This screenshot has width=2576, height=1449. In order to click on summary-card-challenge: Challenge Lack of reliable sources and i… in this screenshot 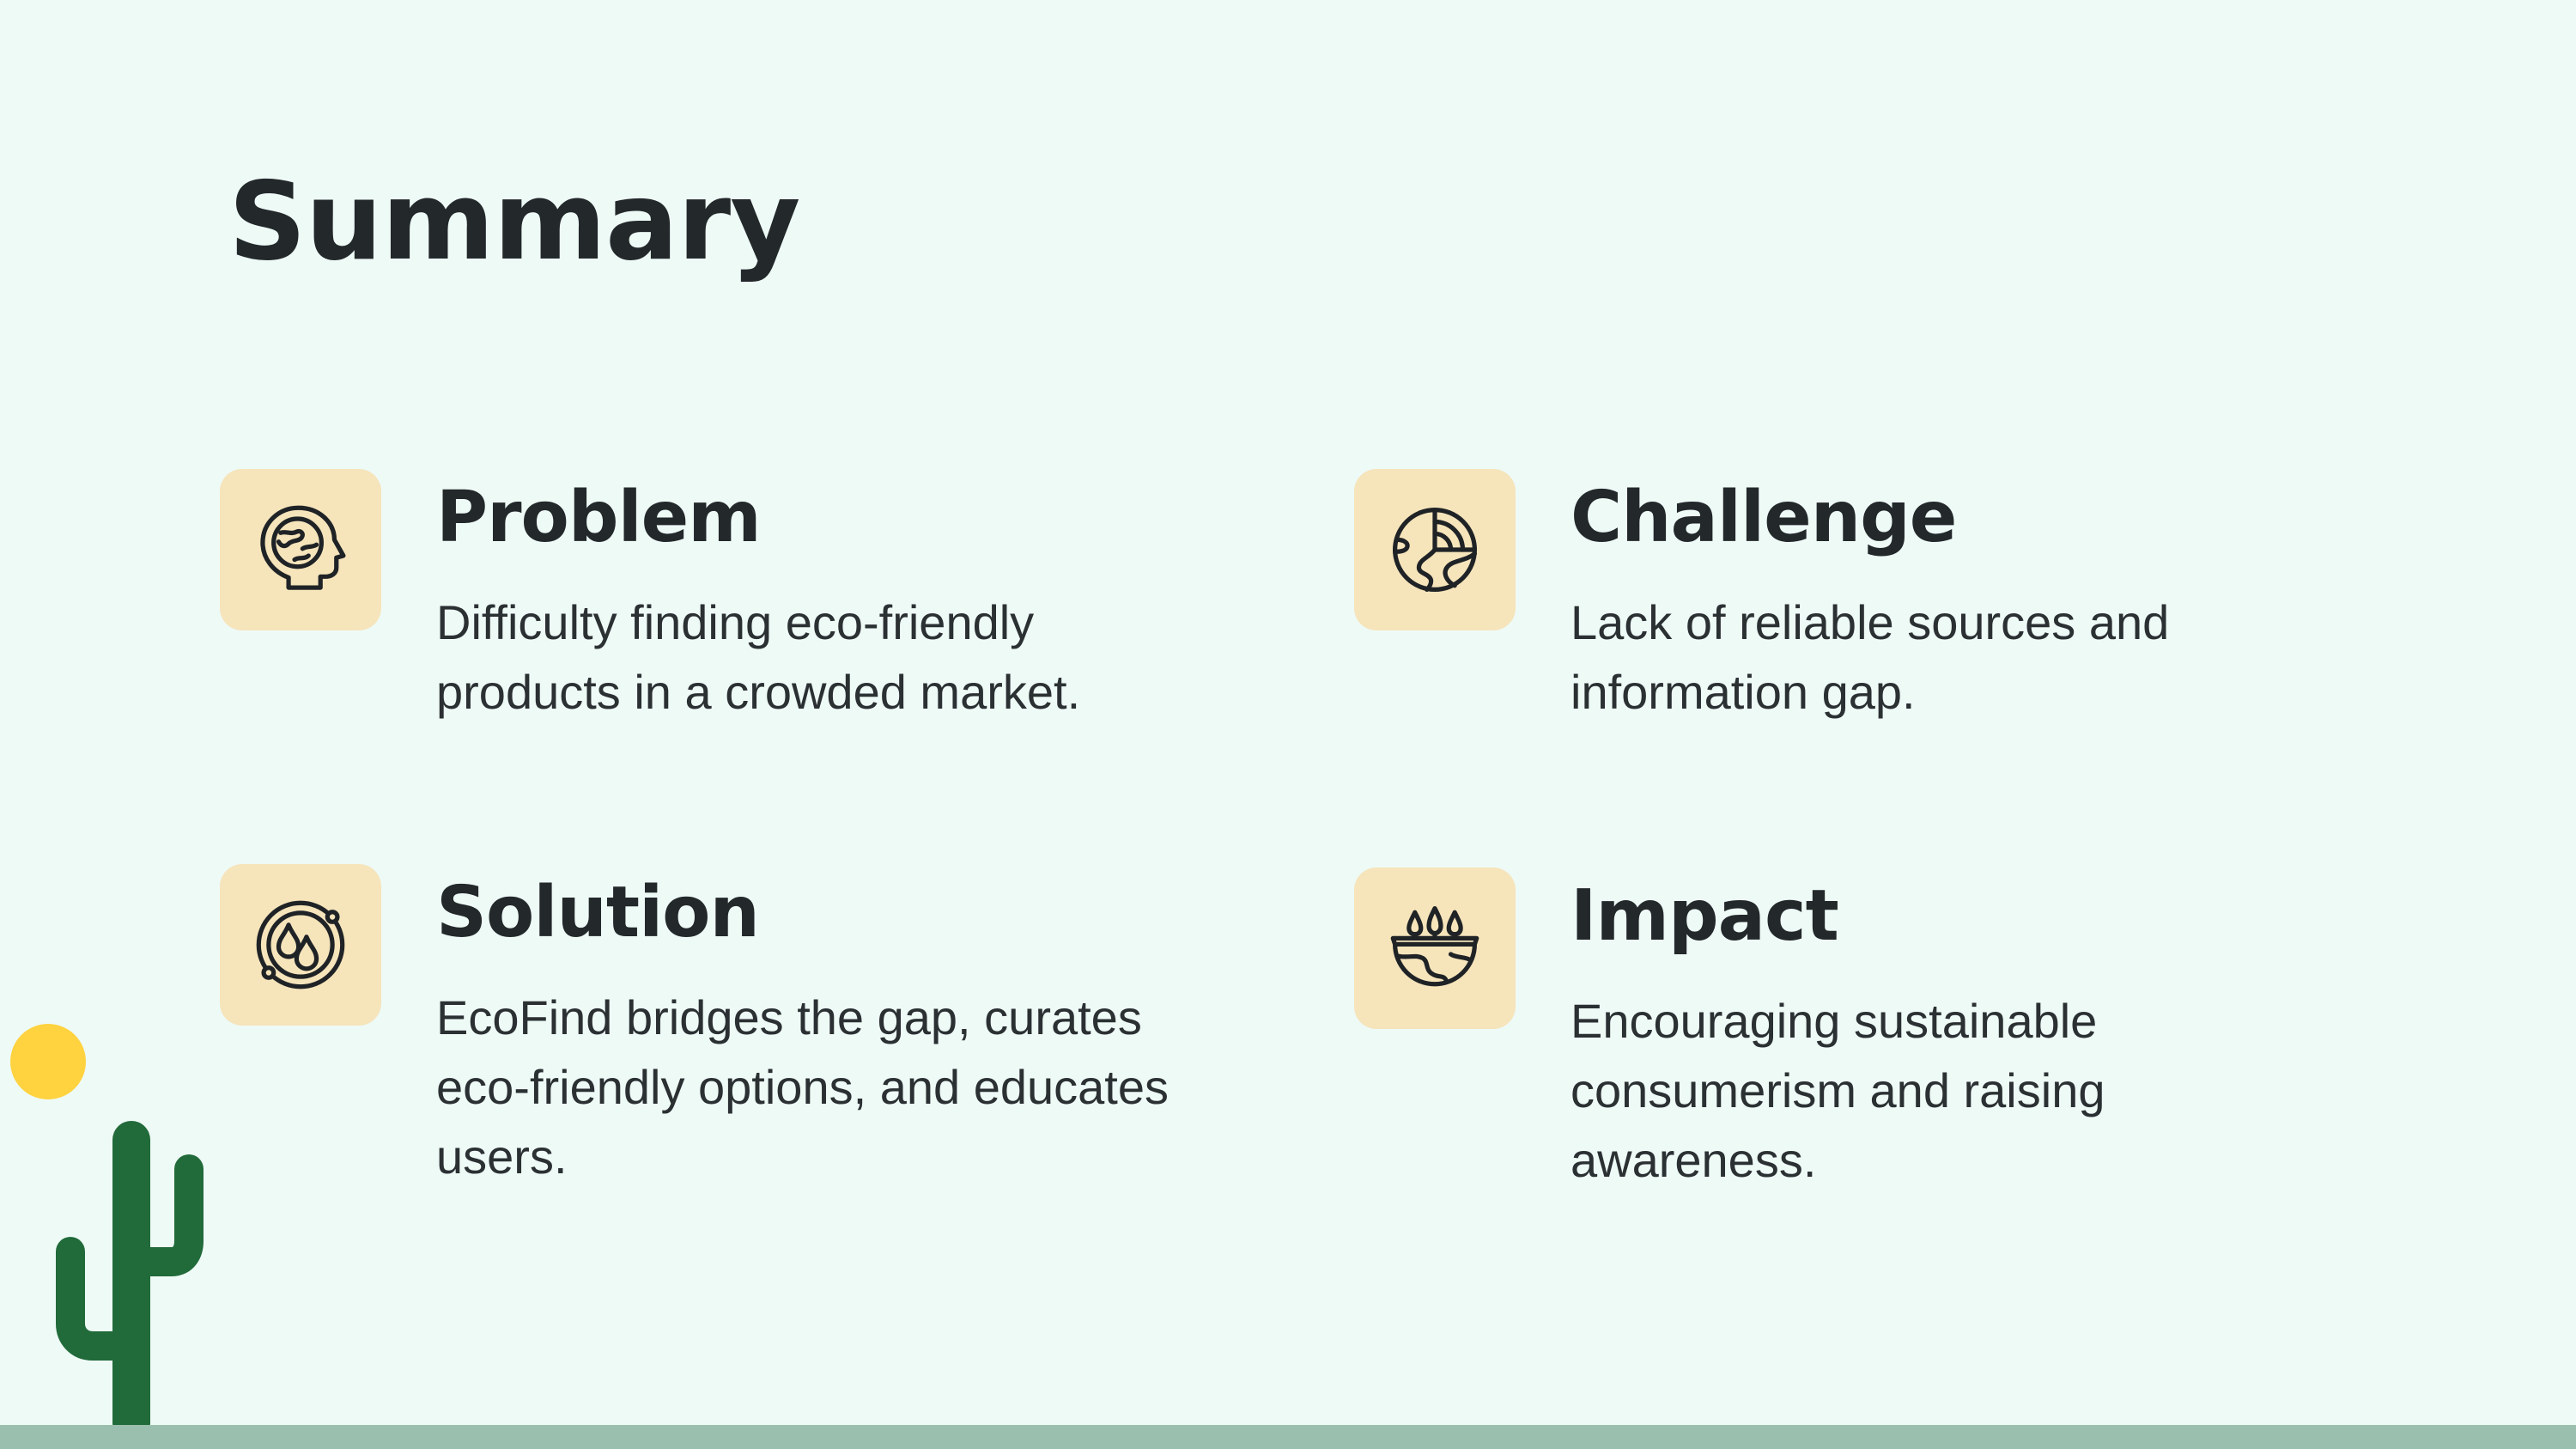, I will do `click(1912, 598)`.